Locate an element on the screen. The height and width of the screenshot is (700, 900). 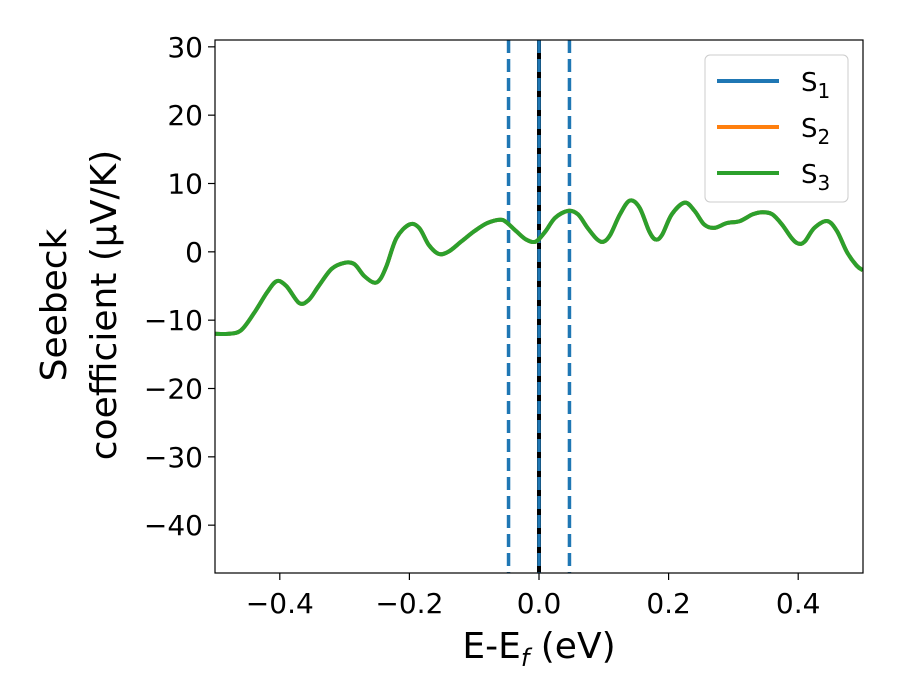
legend-label-s1: S1 is located at coordinates (815, 85).